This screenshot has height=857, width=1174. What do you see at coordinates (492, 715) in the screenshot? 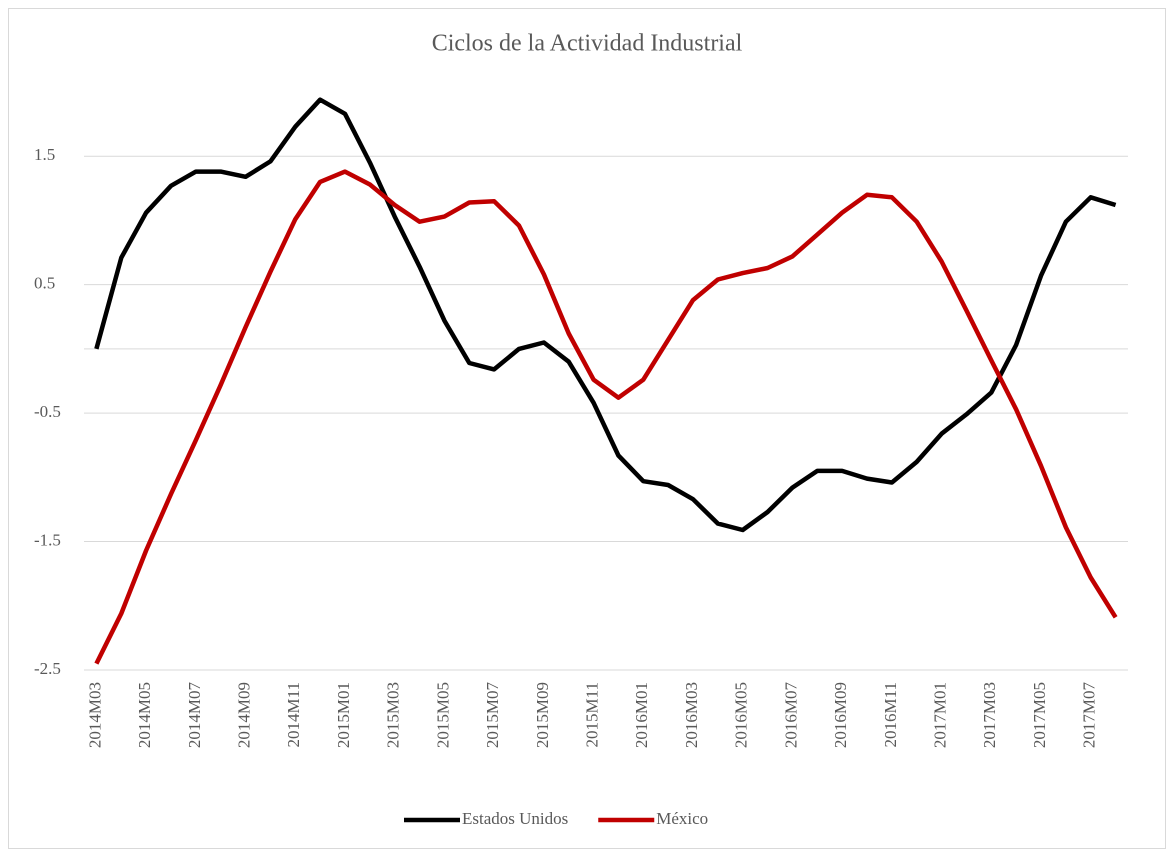
I see `x-tick-label: 2015M07` at bounding box center [492, 715].